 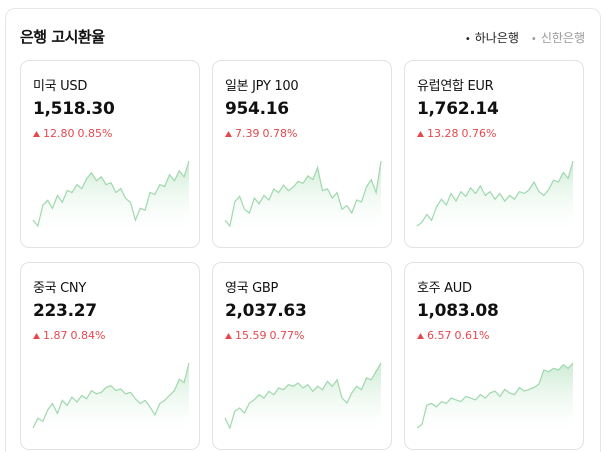 I want to click on change-percent: 0.85%, so click(x=95, y=133).